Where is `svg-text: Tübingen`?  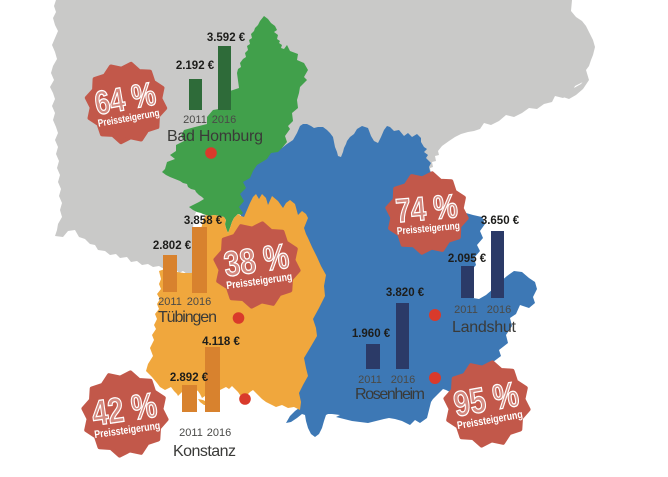 svg-text: Tübingen is located at coordinates (187, 317).